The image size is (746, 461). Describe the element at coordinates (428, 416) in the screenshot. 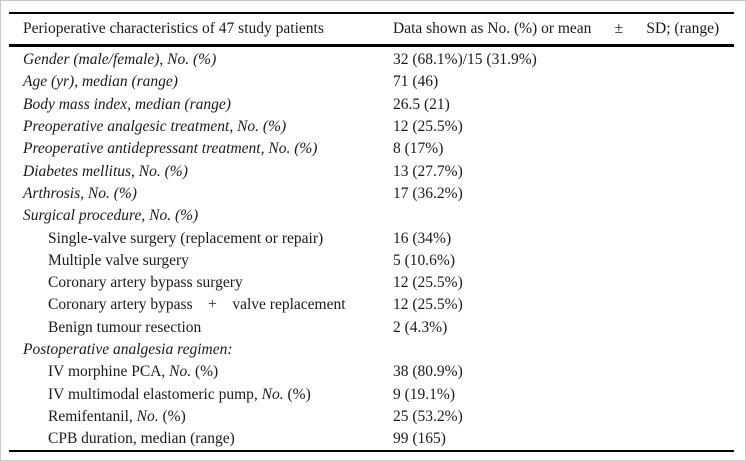

I see `row-value: 25 (53.2%)` at that location.